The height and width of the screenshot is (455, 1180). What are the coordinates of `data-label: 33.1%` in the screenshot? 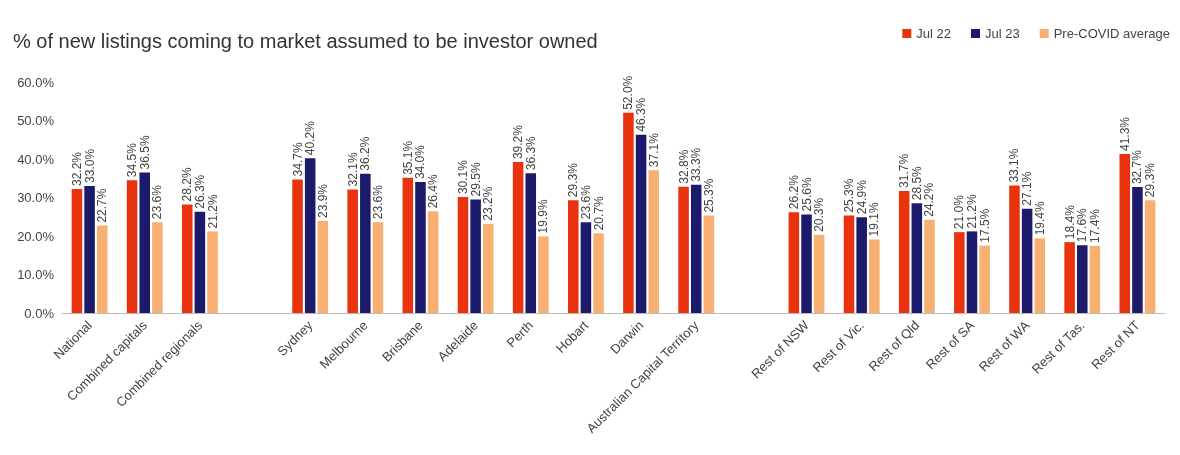 It's located at (1014, 165).